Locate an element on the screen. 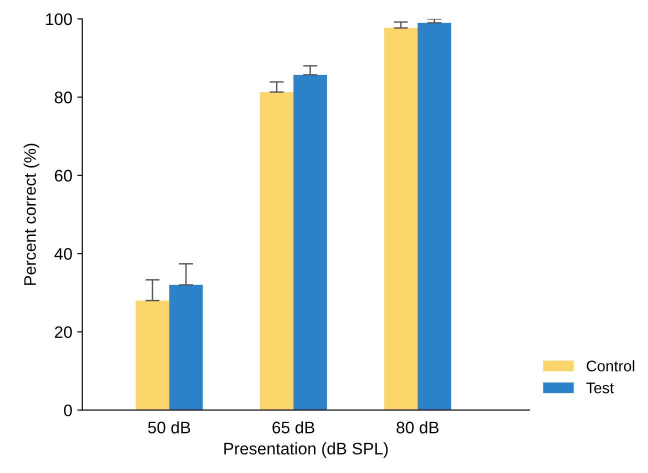  x-axis-title: Presentation (dB SPL) is located at coordinates (306, 450).